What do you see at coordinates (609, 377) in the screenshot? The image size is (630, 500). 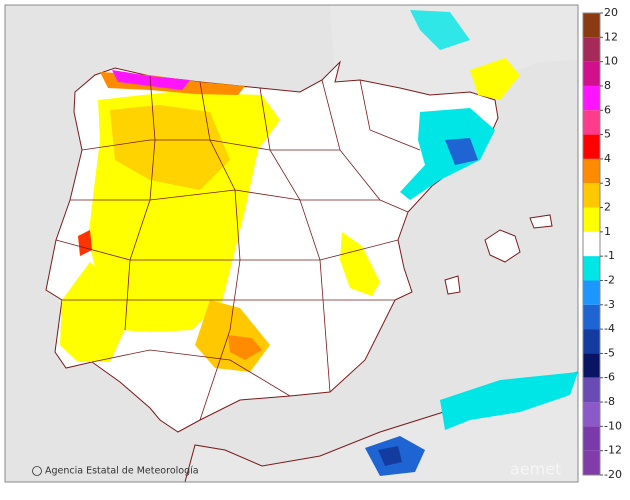 I see `colorbar-label: -6` at bounding box center [609, 377].